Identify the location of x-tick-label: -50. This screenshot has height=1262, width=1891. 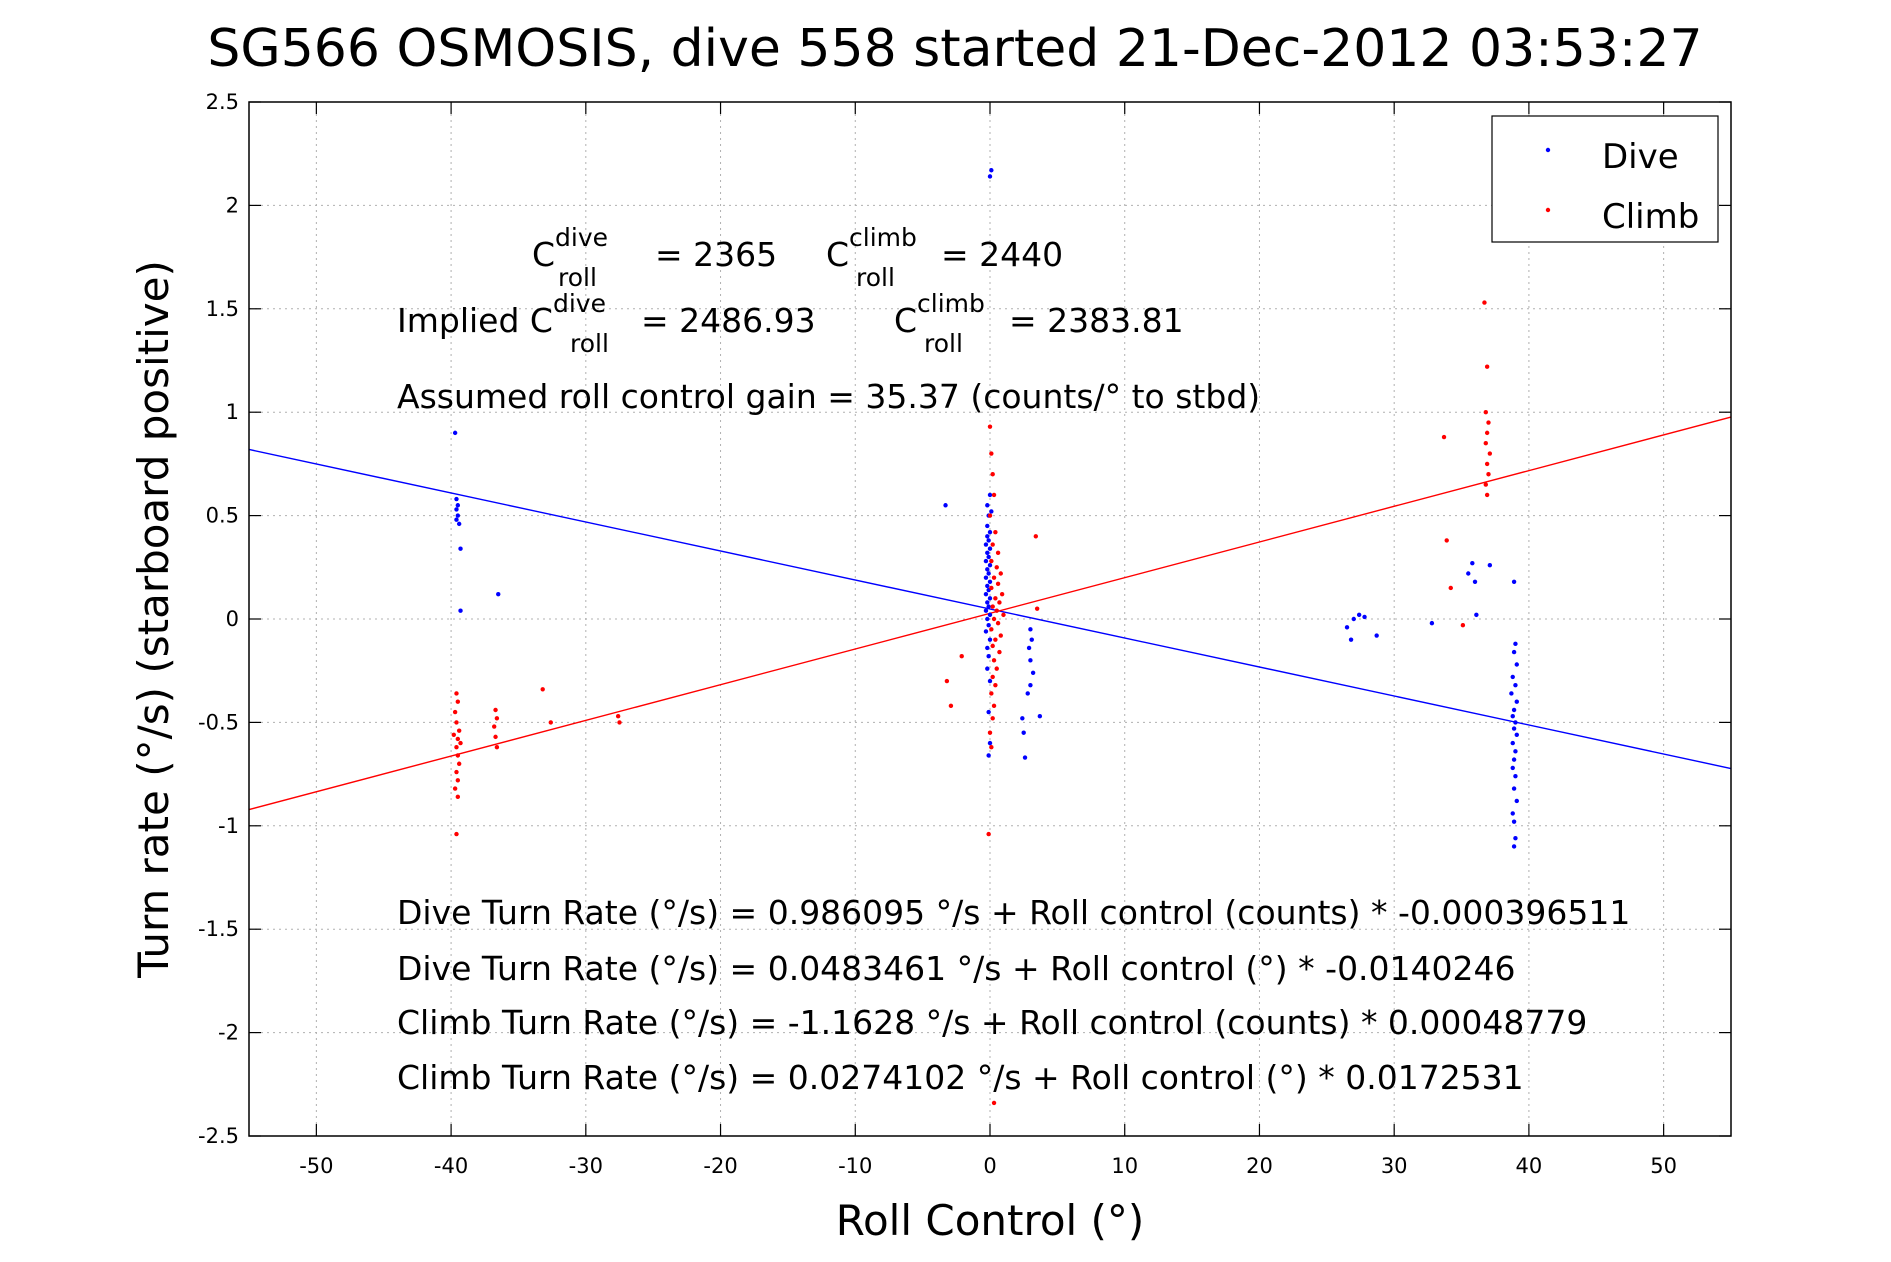
(316, 1166).